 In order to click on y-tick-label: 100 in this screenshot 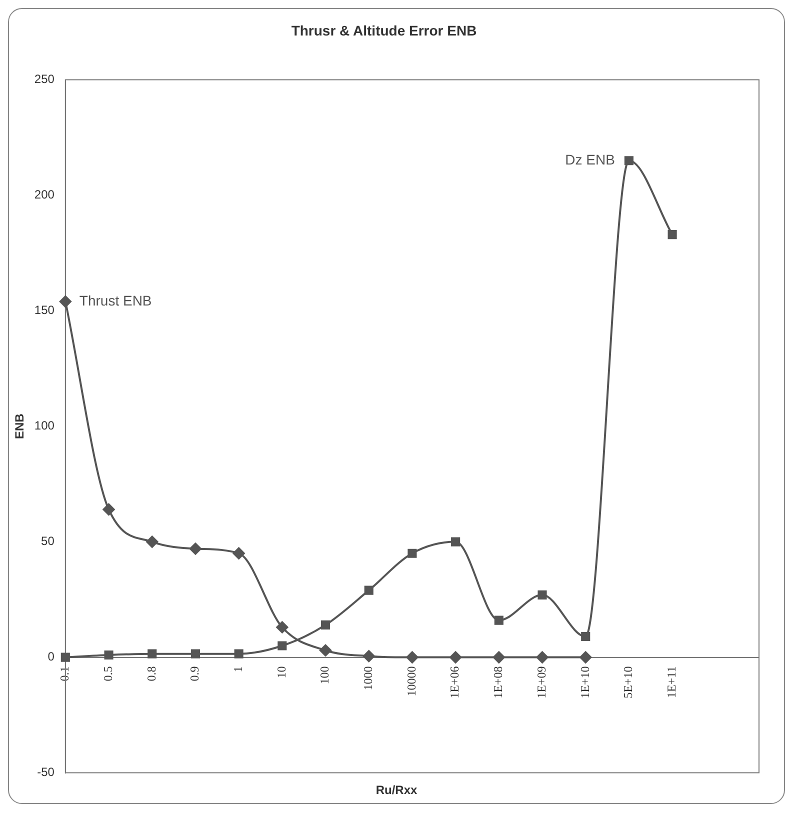, I will do `click(44, 425)`.